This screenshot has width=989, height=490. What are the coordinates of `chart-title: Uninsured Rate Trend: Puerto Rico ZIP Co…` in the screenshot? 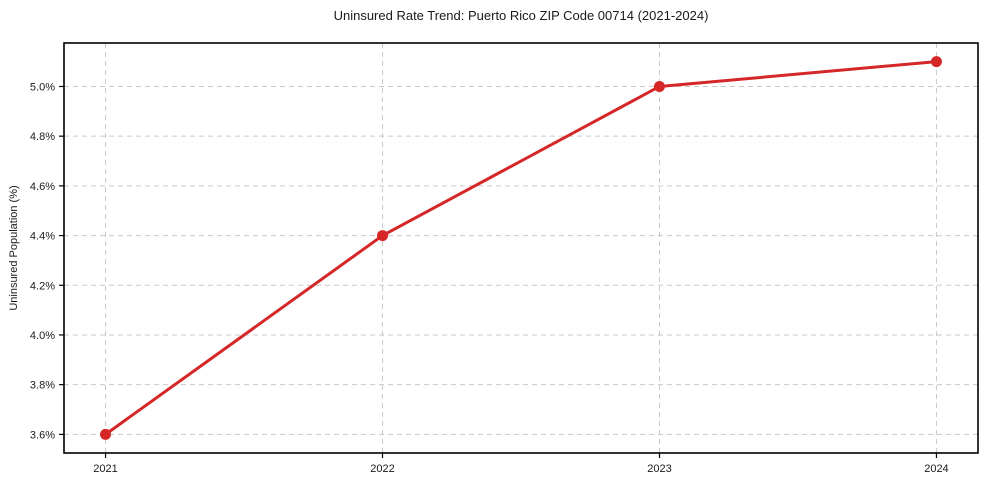 It's located at (521, 15).